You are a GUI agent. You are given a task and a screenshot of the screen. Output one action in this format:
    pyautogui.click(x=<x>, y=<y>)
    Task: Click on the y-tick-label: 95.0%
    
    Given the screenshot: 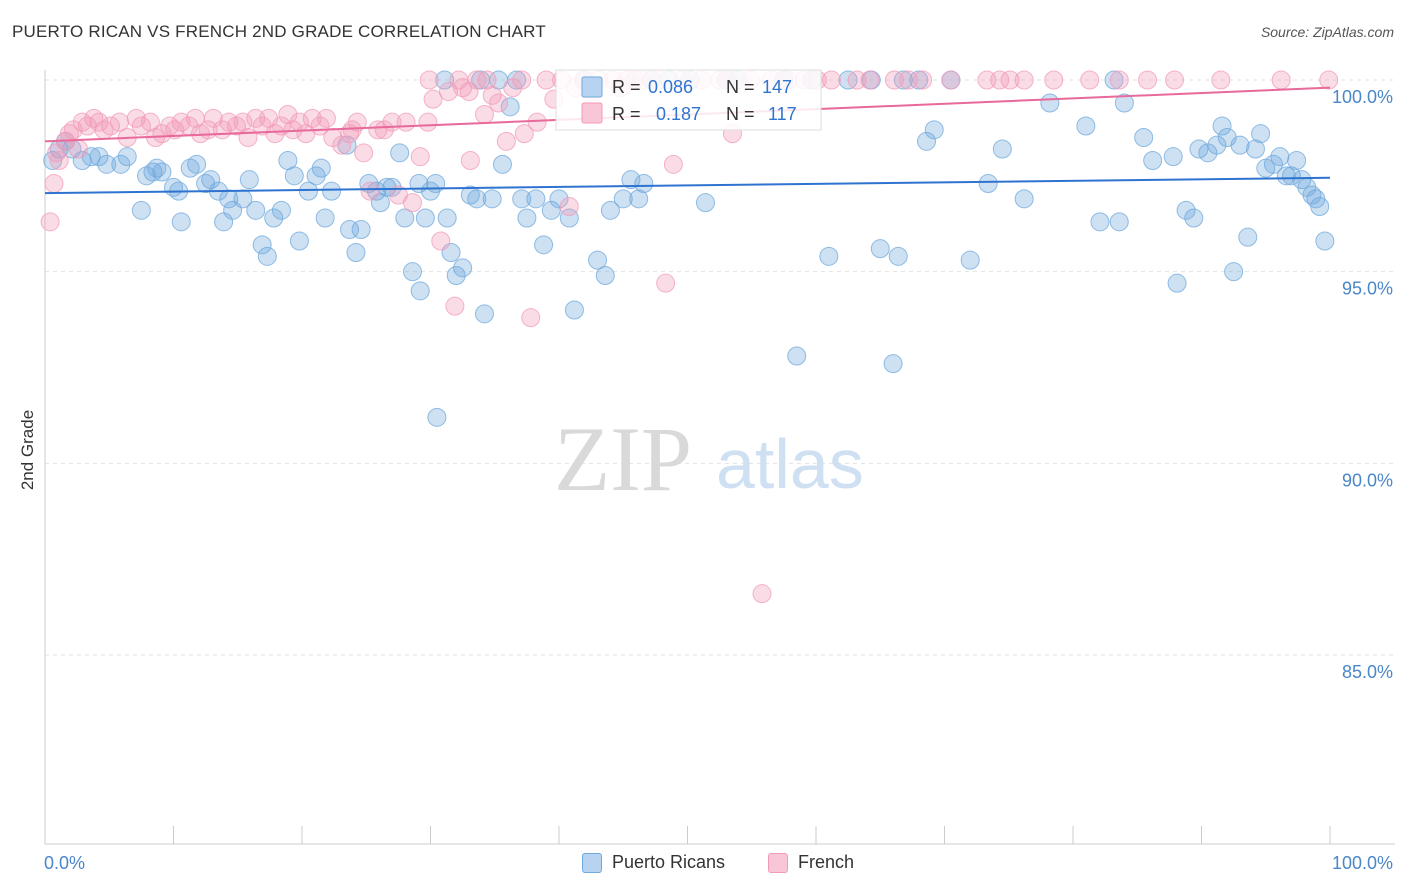 What is the action you would take?
    pyautogui.click(x=1367, y=289)
    